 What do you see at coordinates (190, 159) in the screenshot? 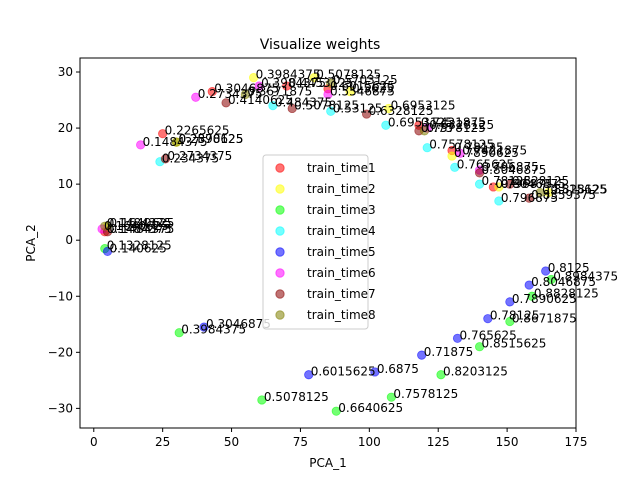
I see `point-label: 0.234375` at bounding box center [190, 159].